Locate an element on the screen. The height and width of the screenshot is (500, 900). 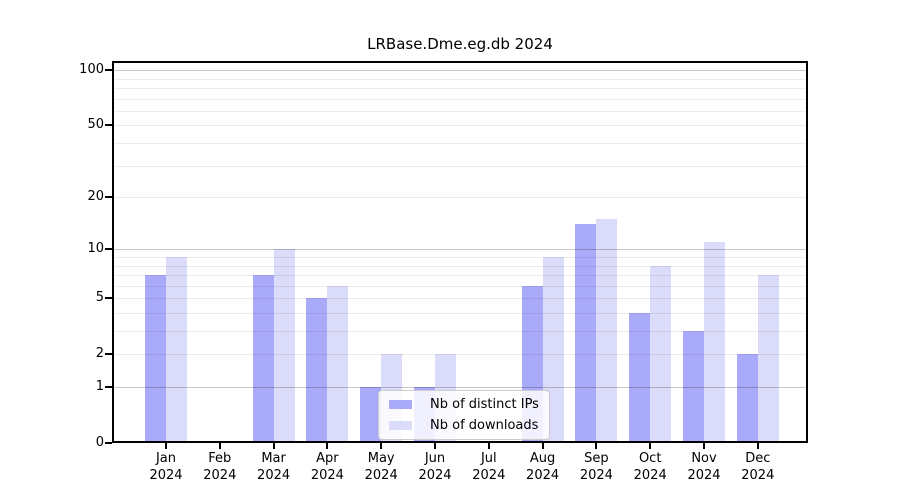
y-tick-label-100: 100 is located at coordinates (91, 70).